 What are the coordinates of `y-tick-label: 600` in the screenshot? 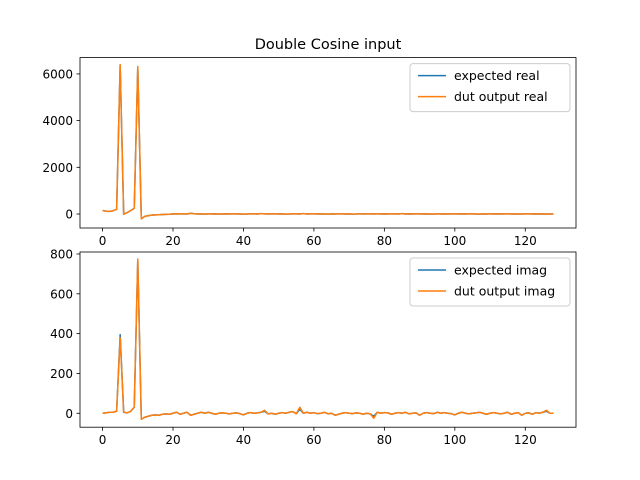 It's located at (61, 294).